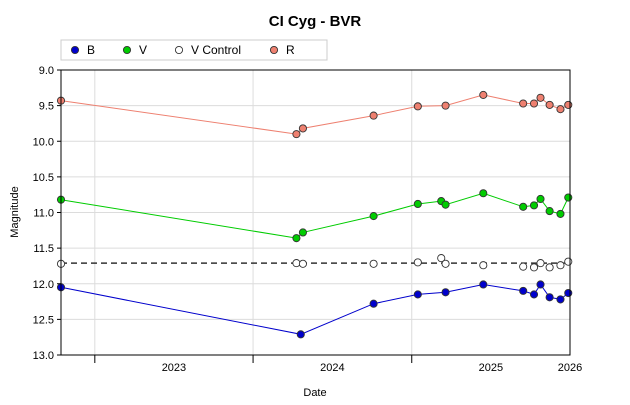 This screenshot has width=630, height=405. Describe the element at coordinates (43, 178) in the screenshot. I see `y-tick-label: 10.5` at that location.